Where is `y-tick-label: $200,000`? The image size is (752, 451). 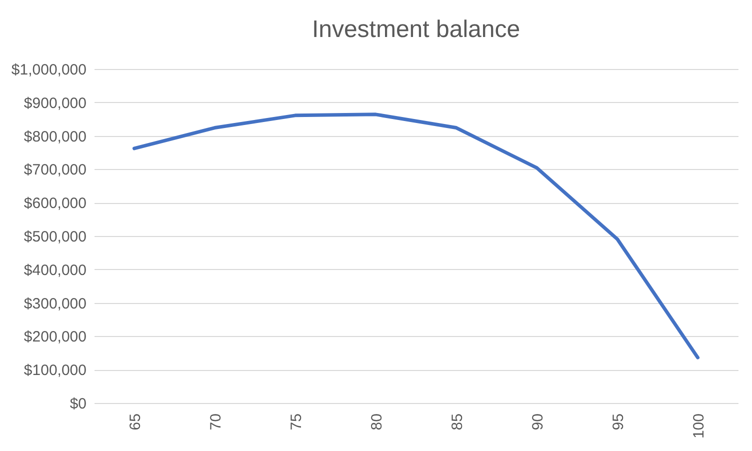
y-tick-label: $200,000 is located at coordinates (55, 337).